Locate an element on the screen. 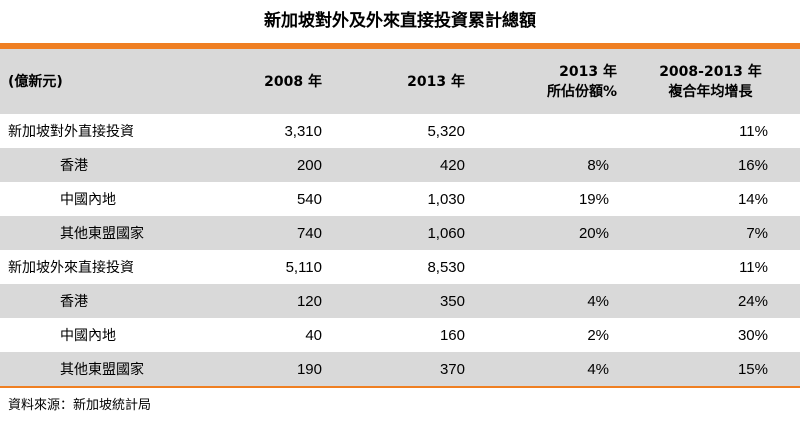 The image size is (800, 428). bottom-divider is located at coordinates (400, 387).